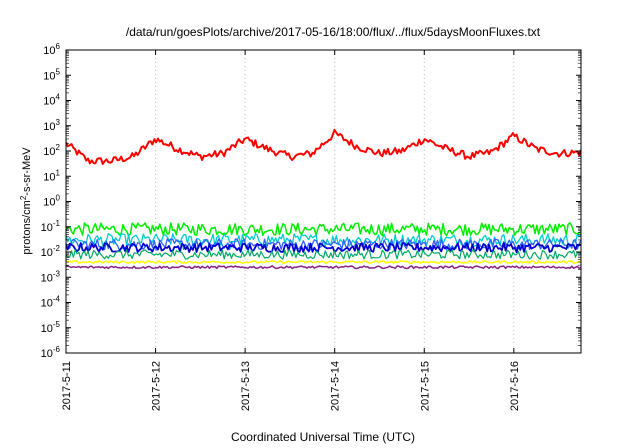 This screenshot has width=640, height=448. I want to click on x-tick-label: 2017-5-16, so click(515, 386).